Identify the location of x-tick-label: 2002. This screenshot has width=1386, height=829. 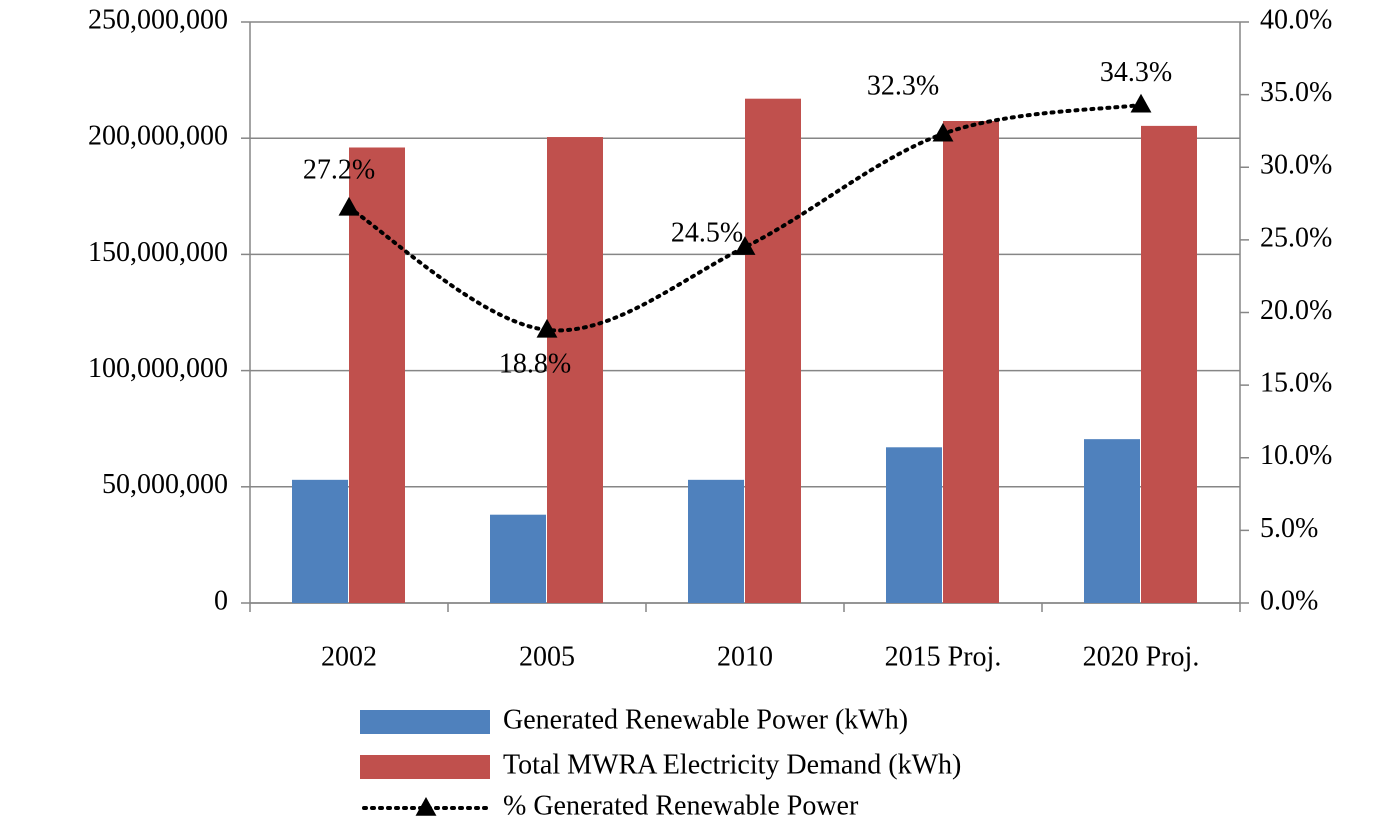
(349, 656).